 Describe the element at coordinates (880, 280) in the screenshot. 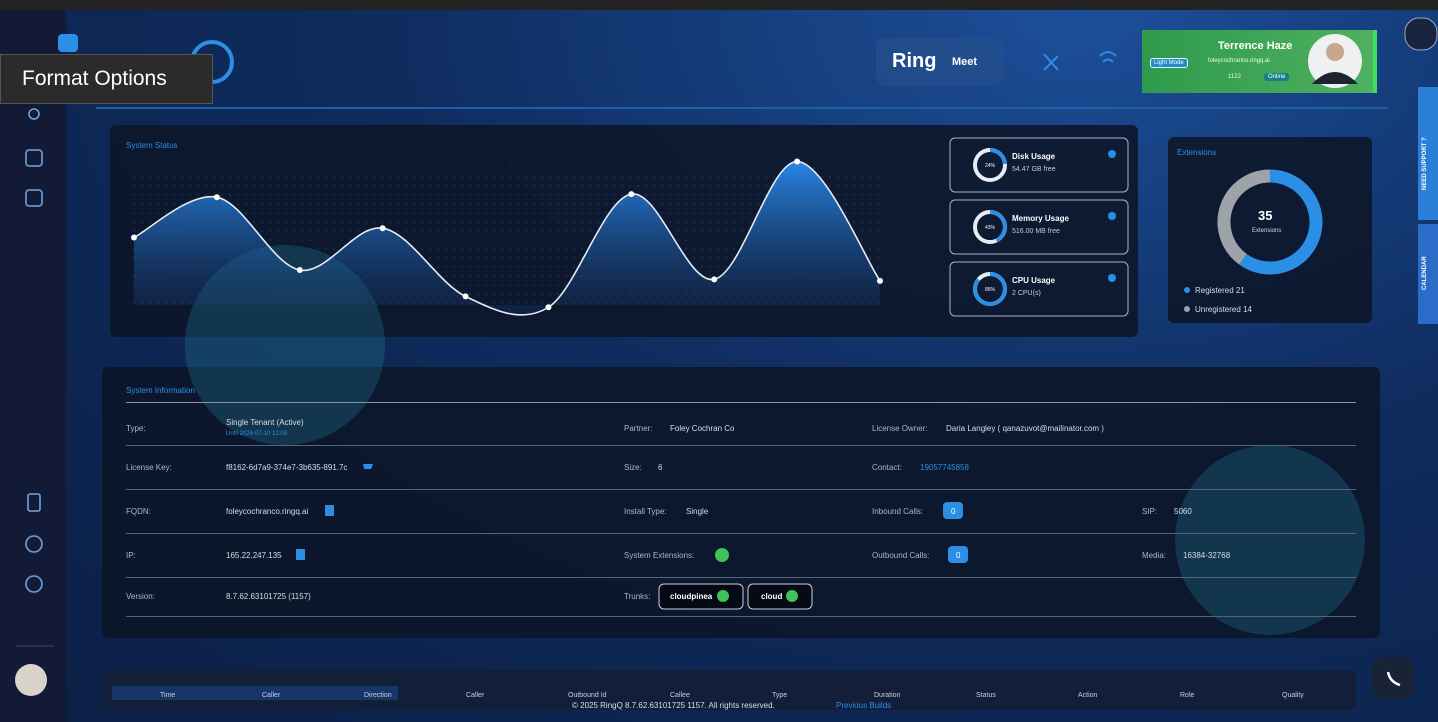

I see `point` at that location.